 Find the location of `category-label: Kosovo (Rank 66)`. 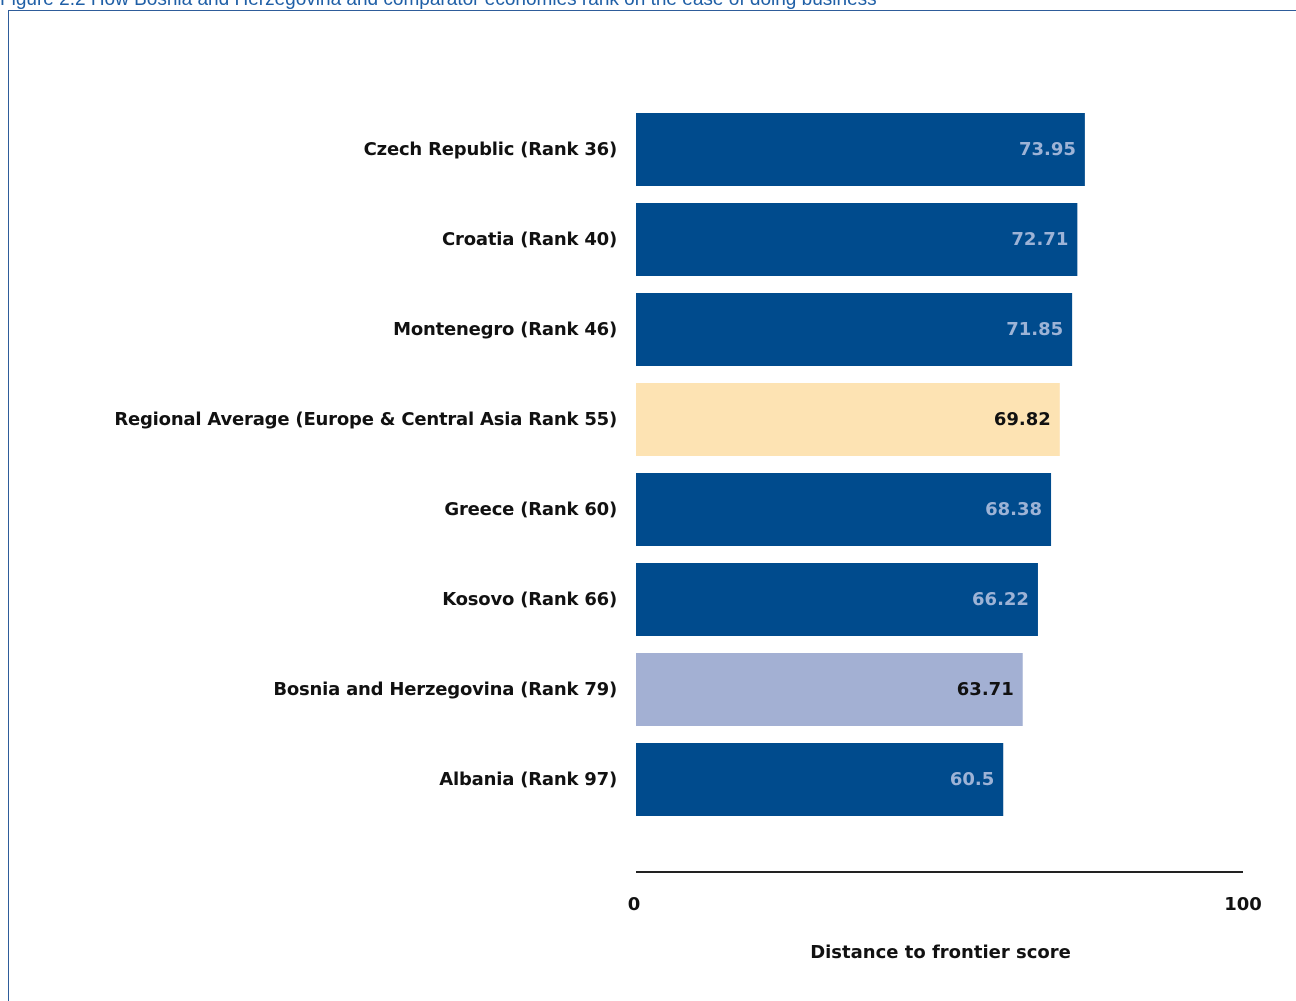

category-label: Kosovo (Rank 66) is located at coordinates (529, 599).